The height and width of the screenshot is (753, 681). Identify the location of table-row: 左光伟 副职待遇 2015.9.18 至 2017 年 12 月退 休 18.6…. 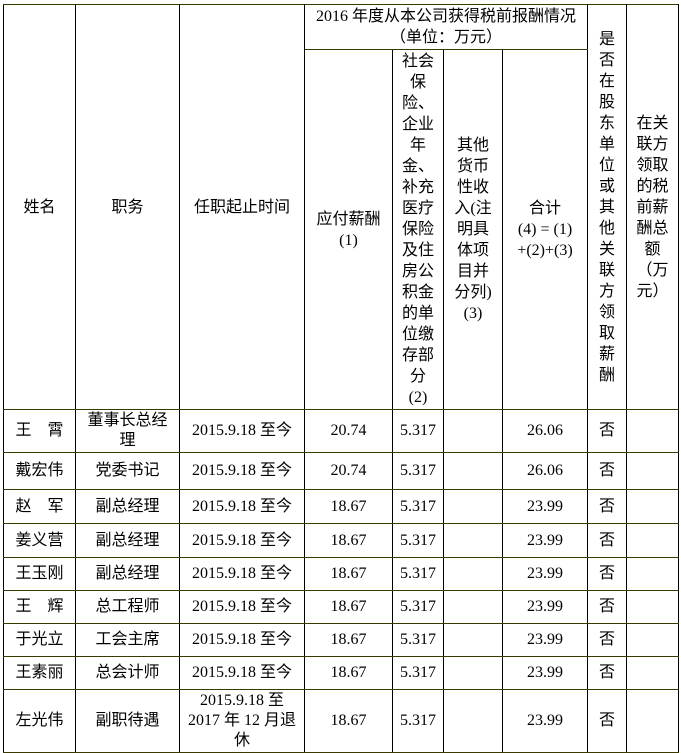
(341, 721).